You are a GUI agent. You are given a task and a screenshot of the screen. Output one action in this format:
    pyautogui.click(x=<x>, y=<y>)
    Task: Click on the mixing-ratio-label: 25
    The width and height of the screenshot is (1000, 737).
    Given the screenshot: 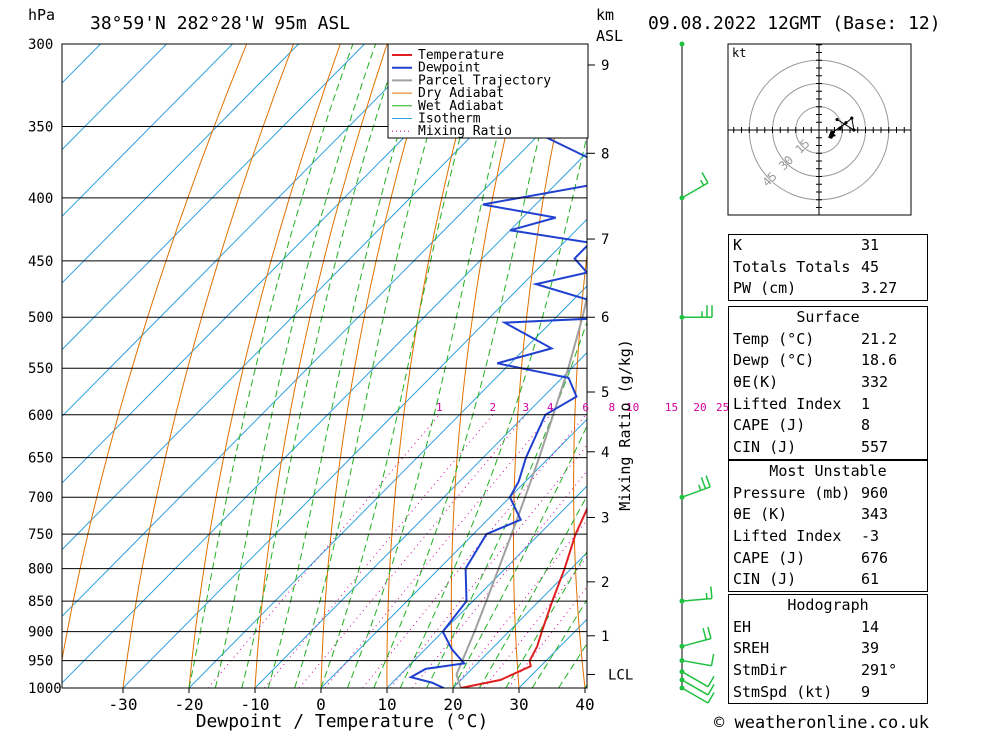 What is the action you would take?
    pyautogui.click(x=722, y=407)
    